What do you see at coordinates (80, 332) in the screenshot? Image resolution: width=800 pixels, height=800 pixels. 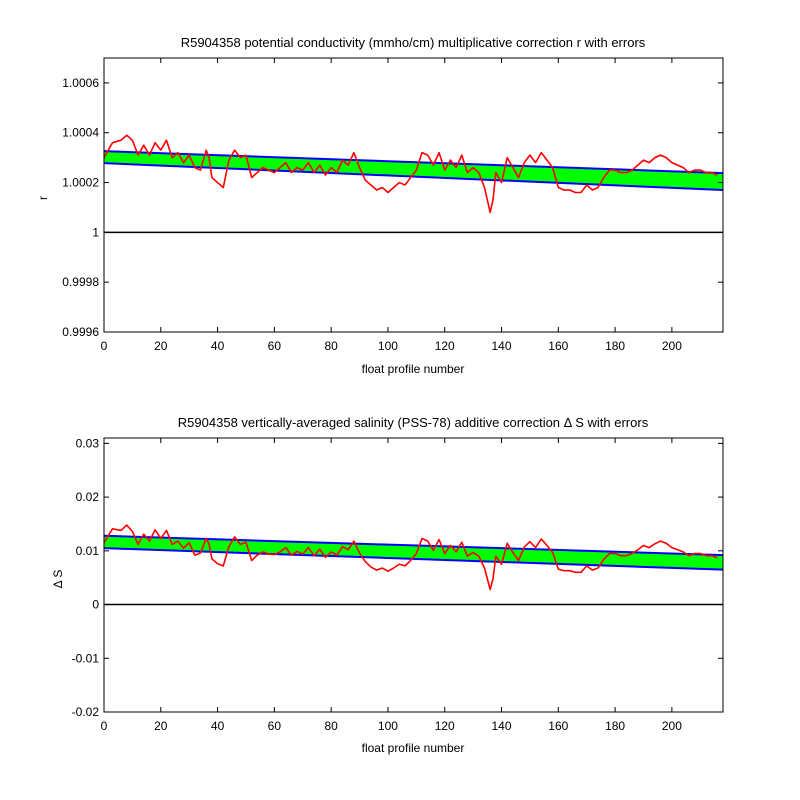 I see `y-tick-label: 0.9996` at bounding box center [80, 332].